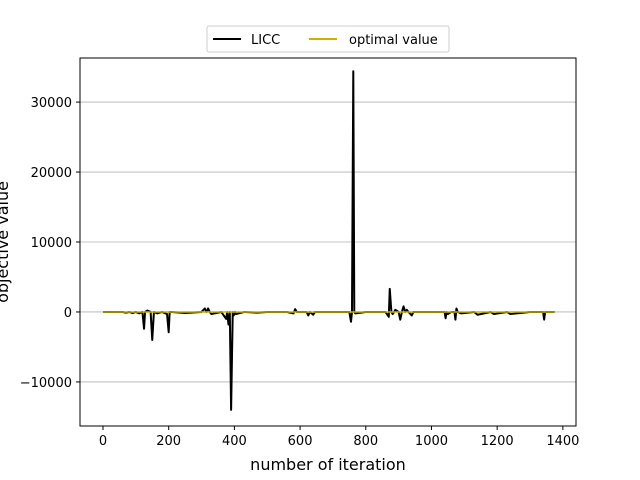 The height and width of the screenshot is (480, 640). What do you see at coordinates (328, 39) in the screenshot?
I see `legend: LICC optimal value` at bounding box center [328, 39].